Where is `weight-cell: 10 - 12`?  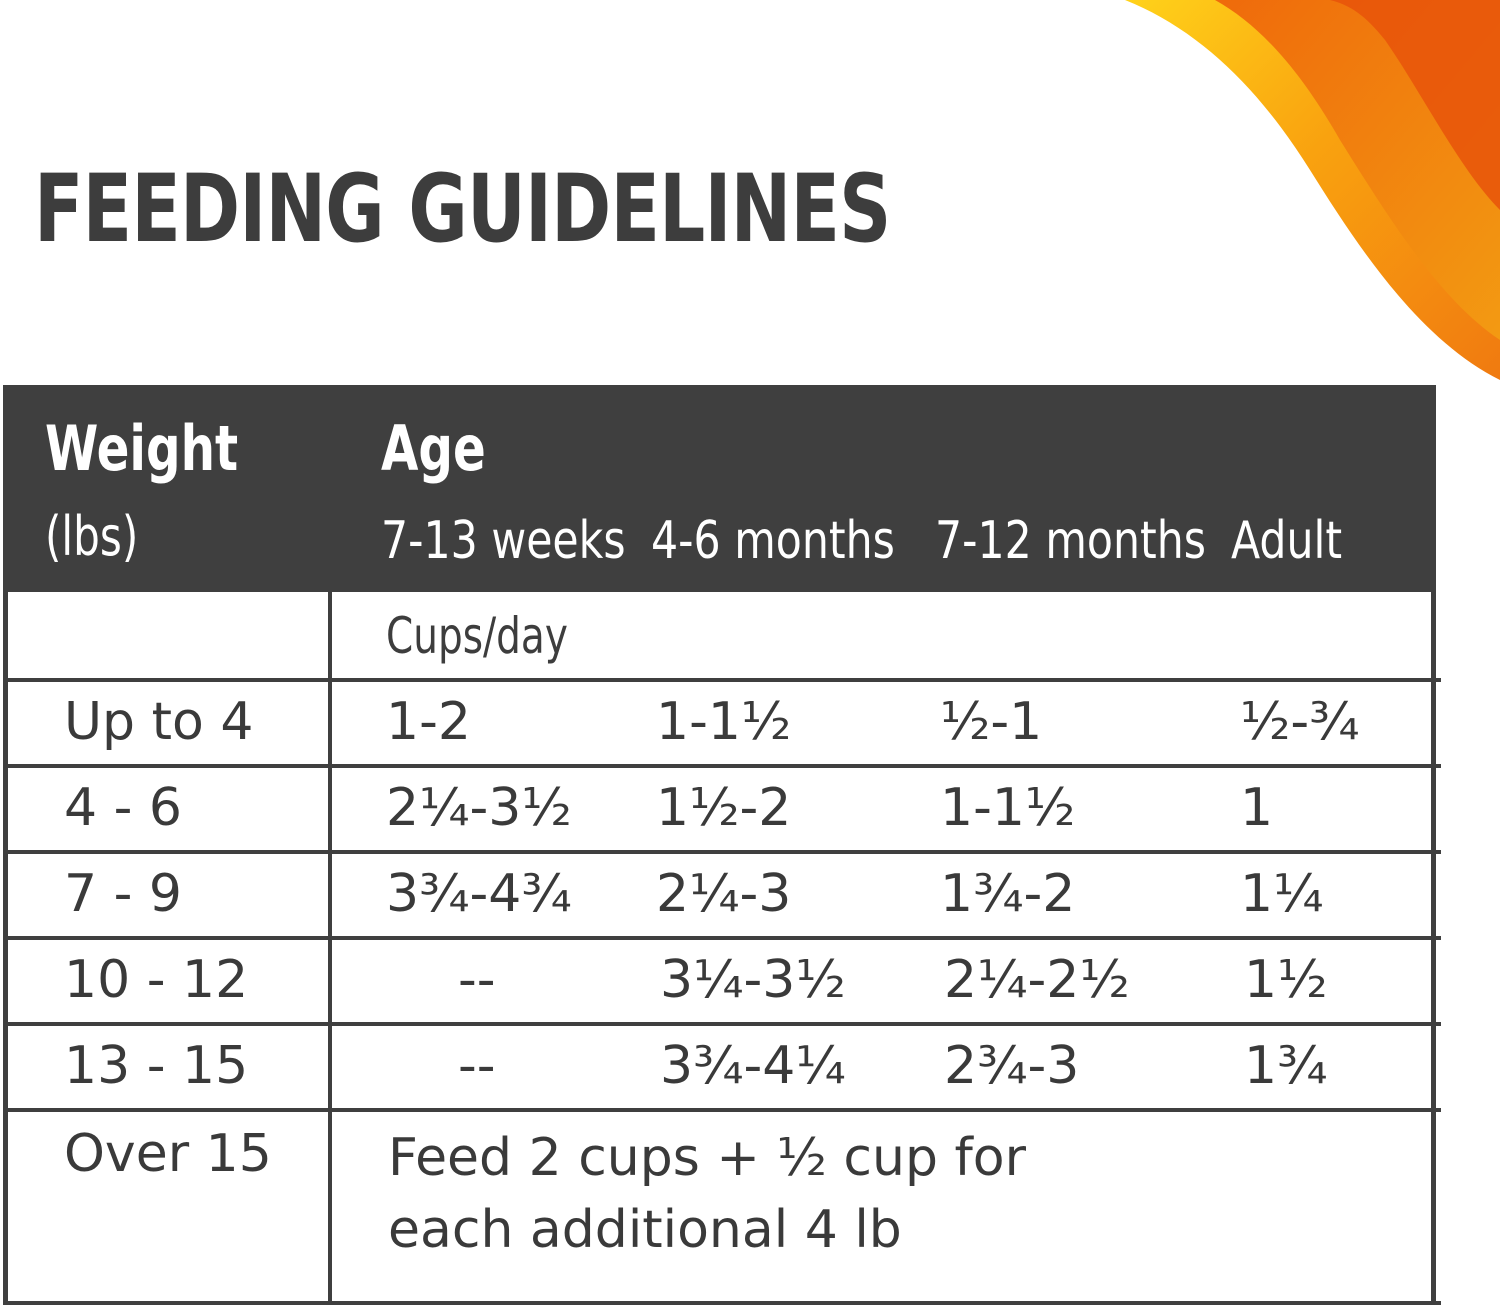
weight-cell: 10 - 12 is located at coordinates (156, 980).